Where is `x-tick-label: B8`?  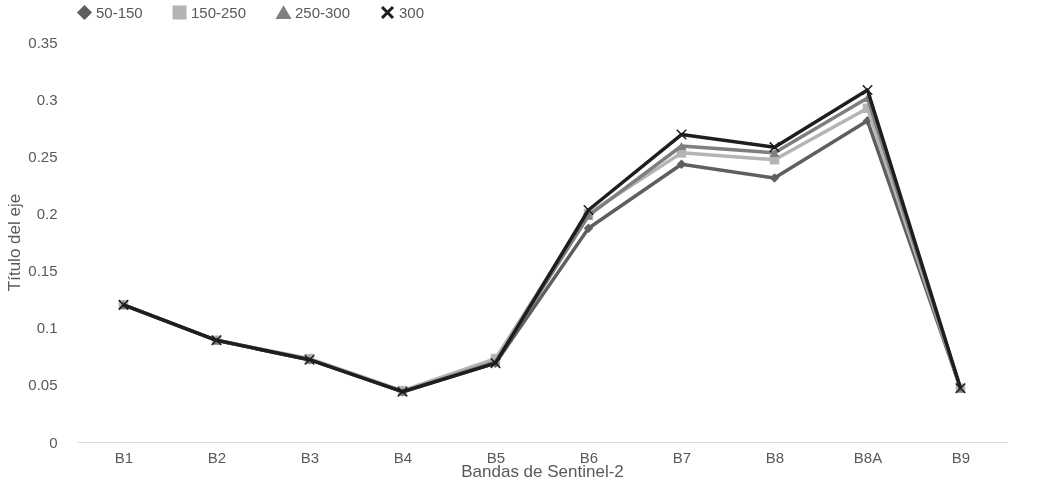 x-tick-label: B8 is located at coordinates (775, 457).